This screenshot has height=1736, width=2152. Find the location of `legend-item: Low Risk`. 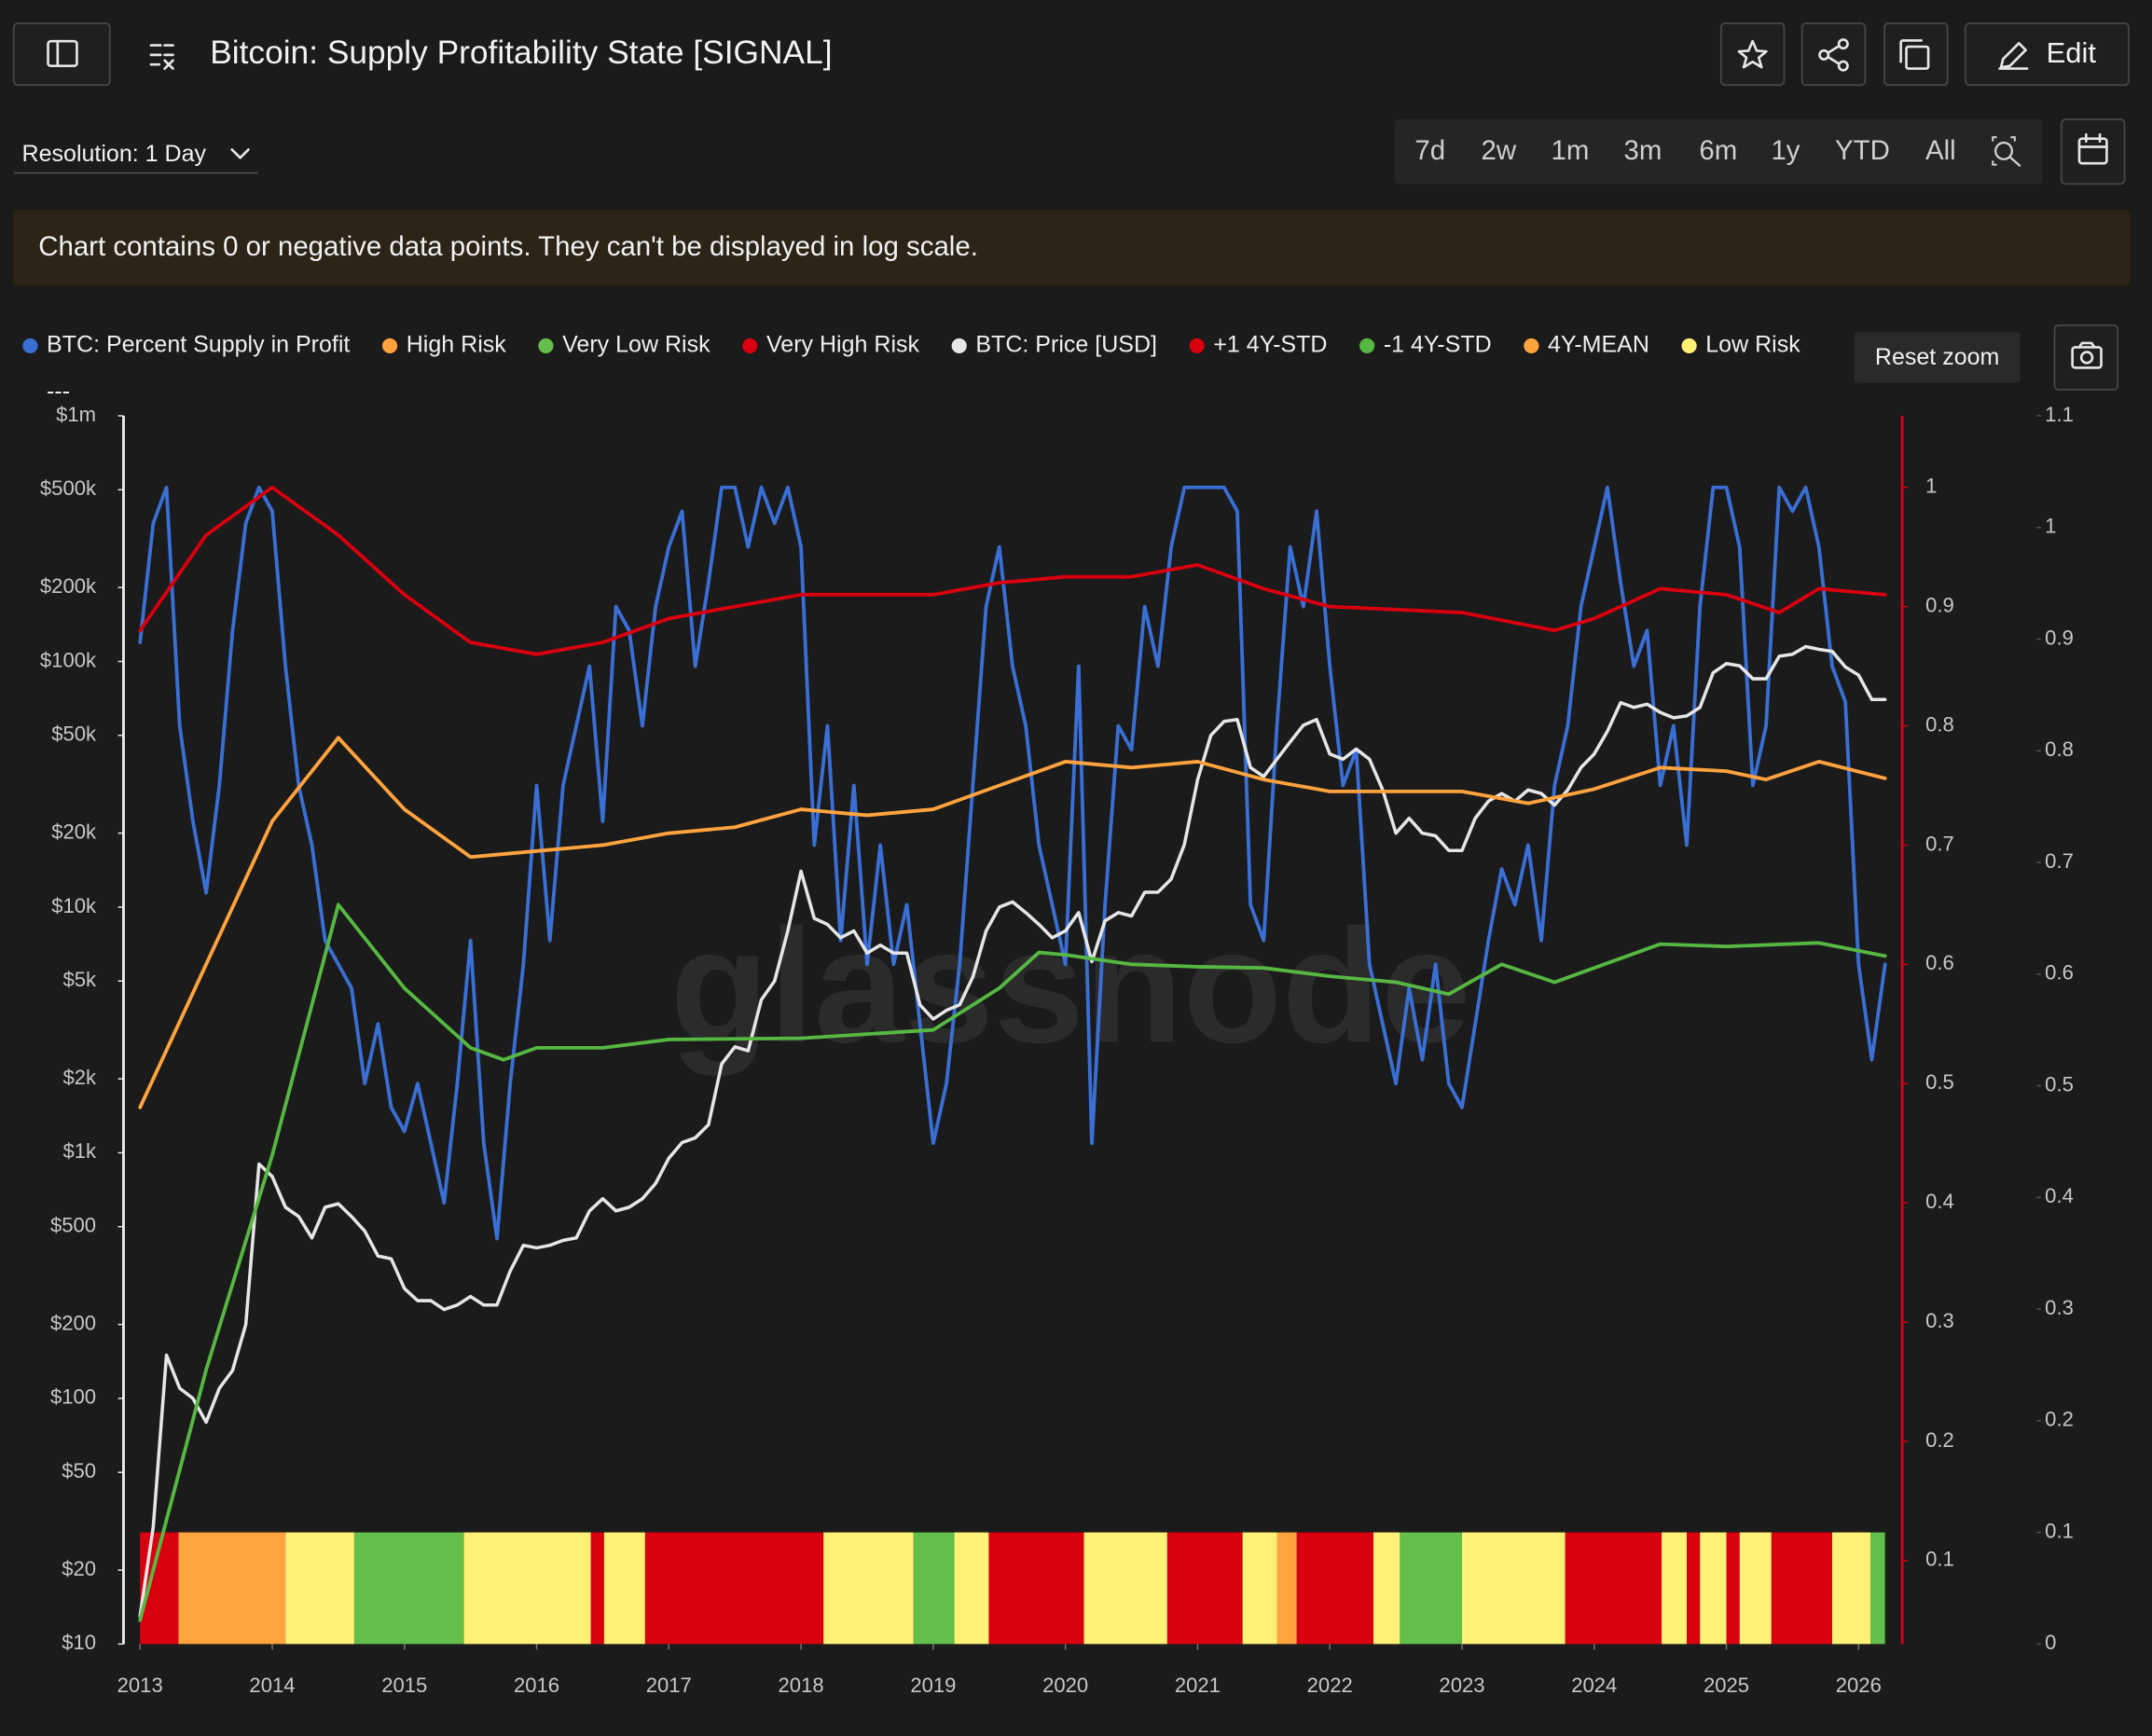

legend-item: Low Risk is located at coordinates (1741, 345).